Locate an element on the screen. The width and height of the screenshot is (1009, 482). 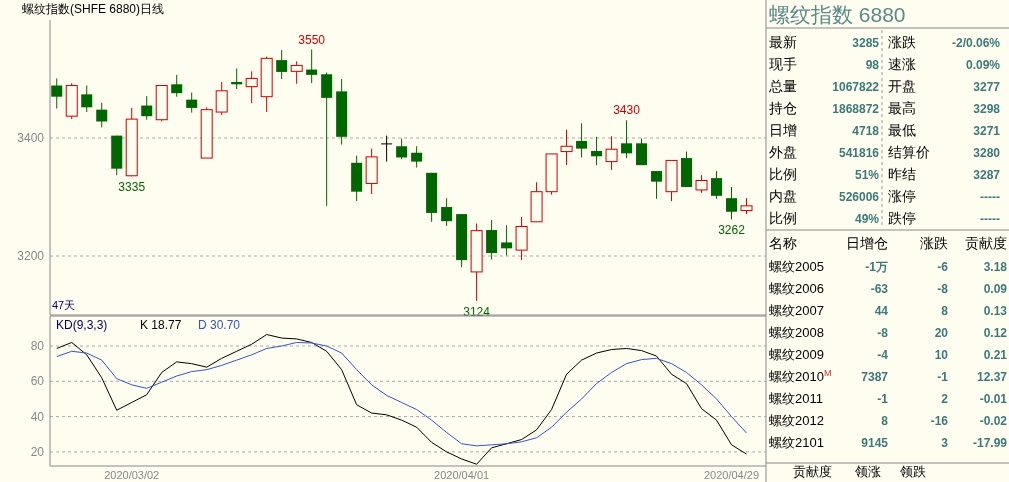
text: -1 is located at coordinates (942, 377).